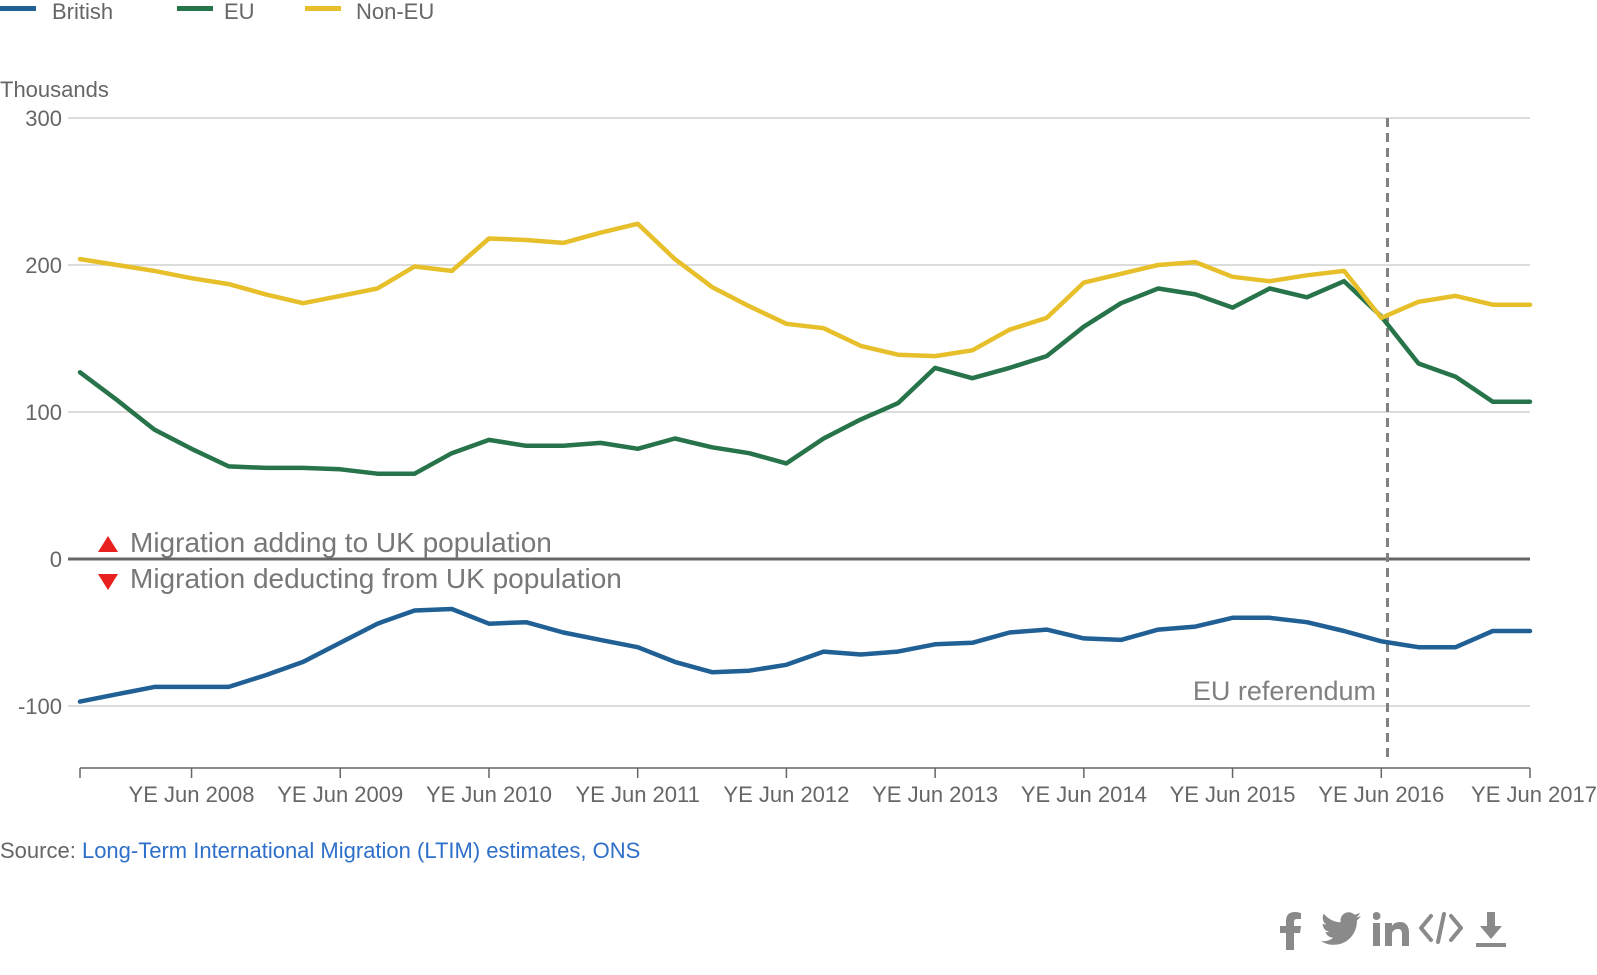 This screenshot has width=1597, height=975. I want to click on twitter-icon, so click(1341, 934).